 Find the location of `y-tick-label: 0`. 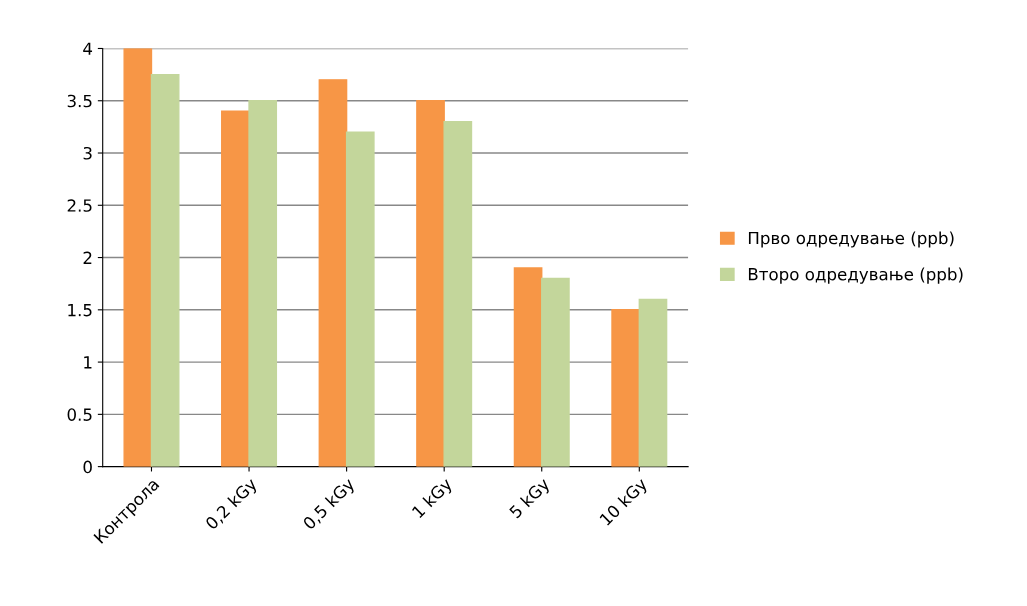

y-tick-label: 0 is located at coordinates (87, 467).